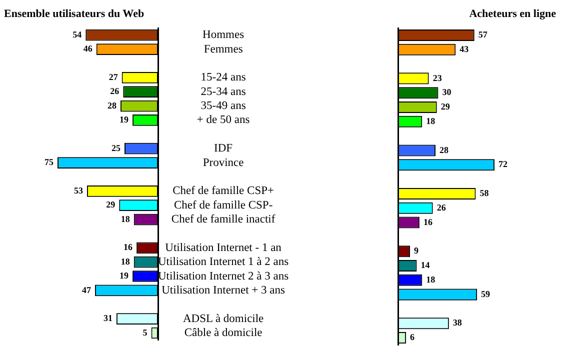 The image size is (580, 347). Describe the element at coordinates (224, 262) in the screenshot. I see `y-tick-label: Utilisation Internet 1 à 2 ans` at that location.